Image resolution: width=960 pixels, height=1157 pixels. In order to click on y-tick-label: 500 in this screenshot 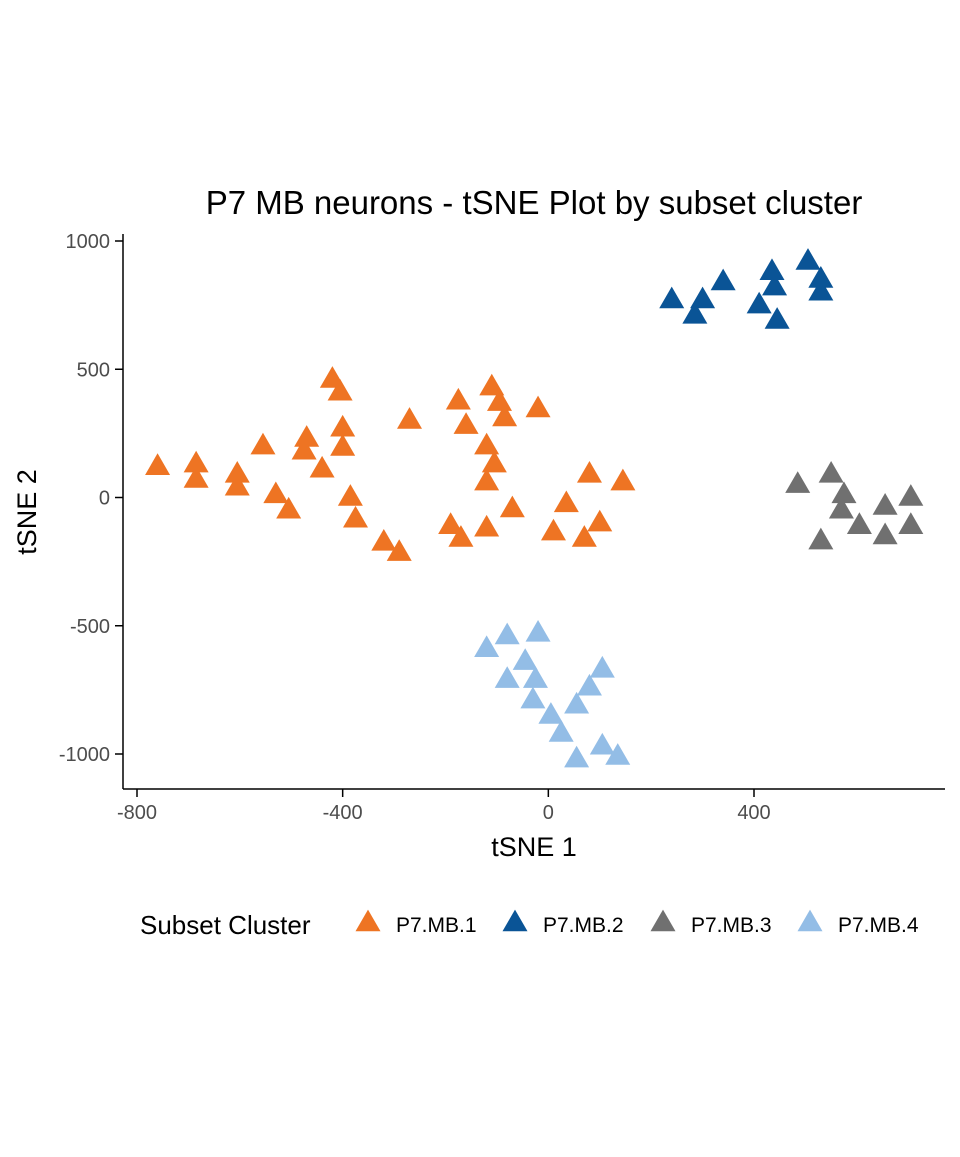, I will do `click(93, 370)`.